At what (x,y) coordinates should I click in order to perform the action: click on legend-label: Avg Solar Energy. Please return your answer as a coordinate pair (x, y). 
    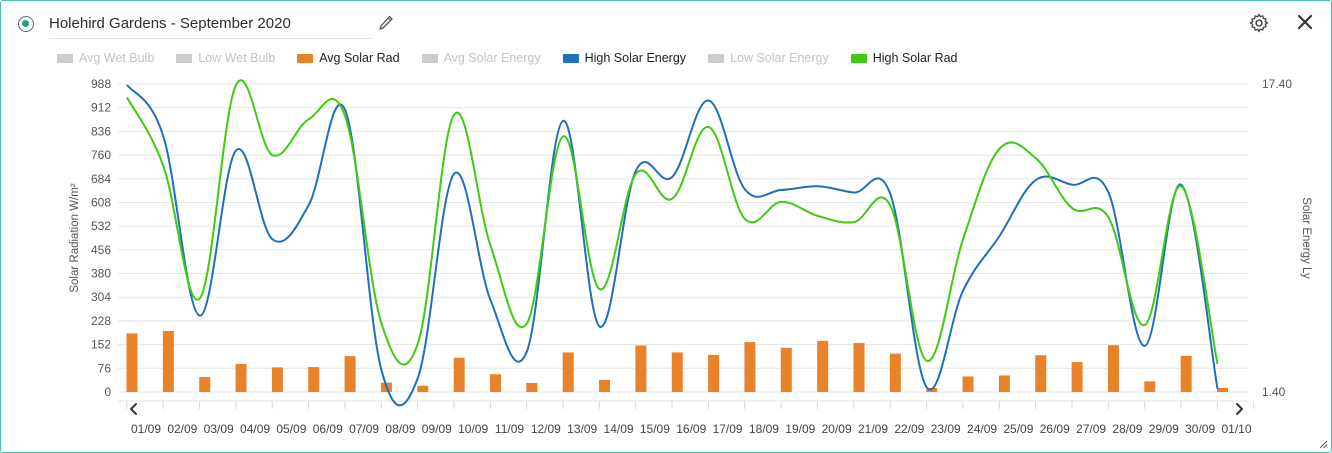
    Looking at the image, I should click on (492, 58).